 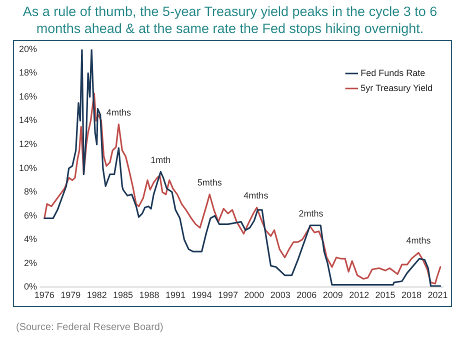 I want to click on annotation: 5mths, so click(x=209, y=182).